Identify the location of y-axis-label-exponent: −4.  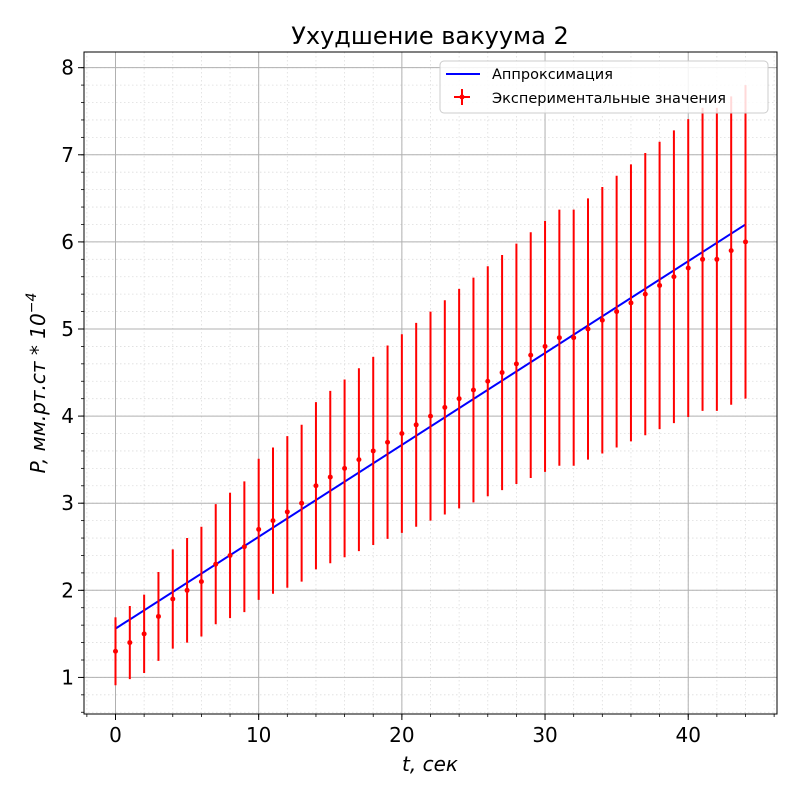
(32, 303).